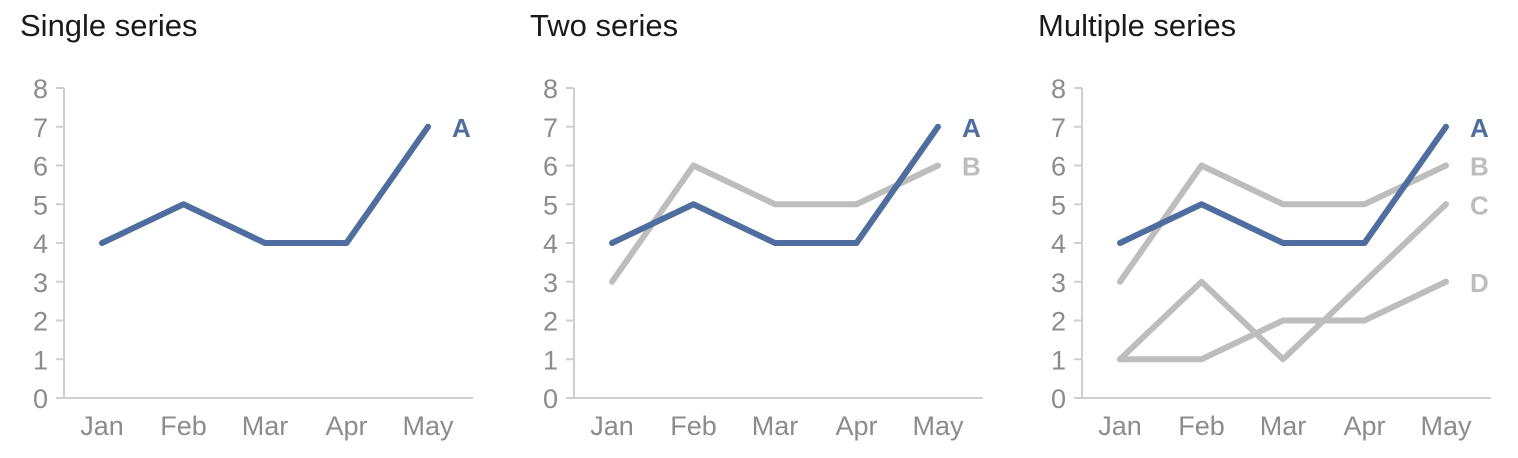 The image size is (1518, 458). I want to click on series-line-d, so click(1283, 320).